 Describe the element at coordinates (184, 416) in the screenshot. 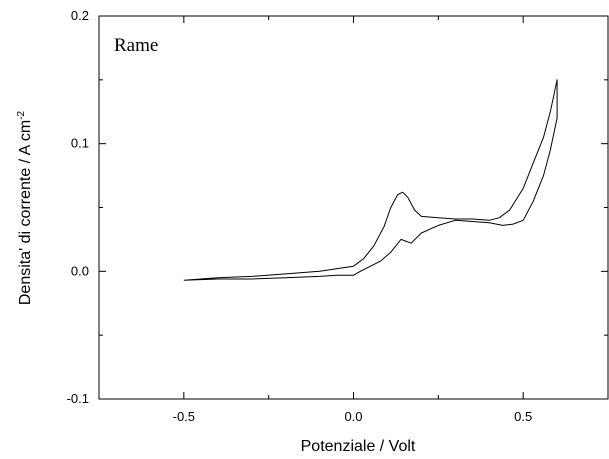

I see `x-tick-label: -0.5` at that location.